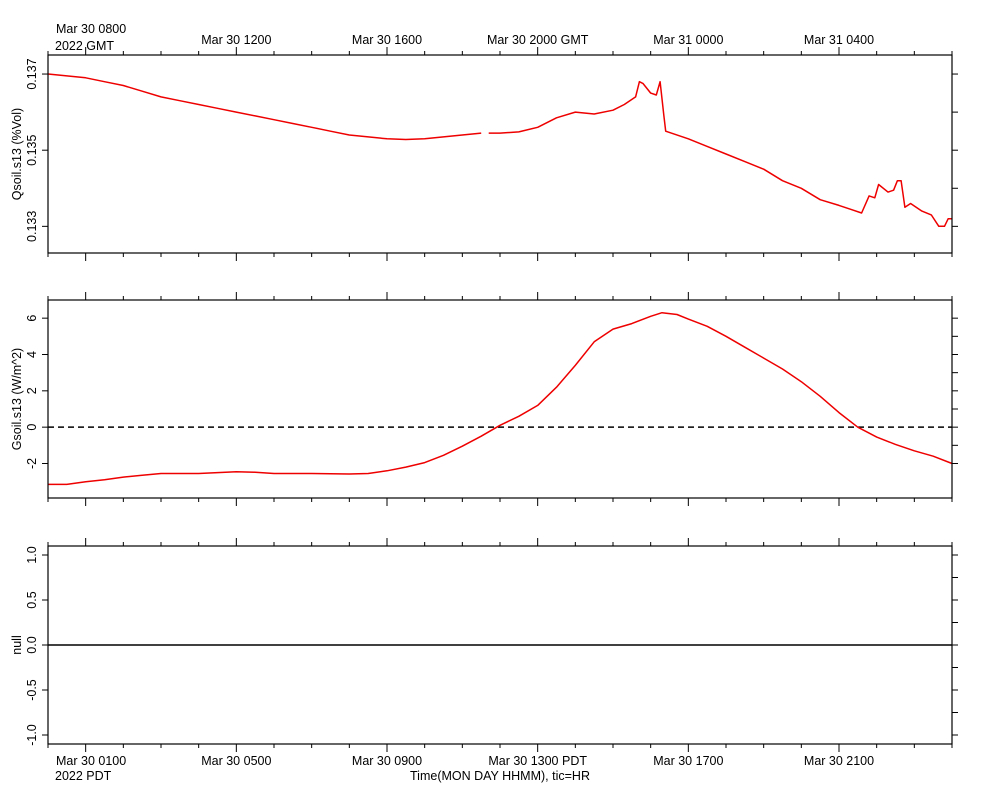 This screenshot has width=1000, height=800. I want to click on top-tick-label: Mar 30 2000 GMT, so click(538, 40).